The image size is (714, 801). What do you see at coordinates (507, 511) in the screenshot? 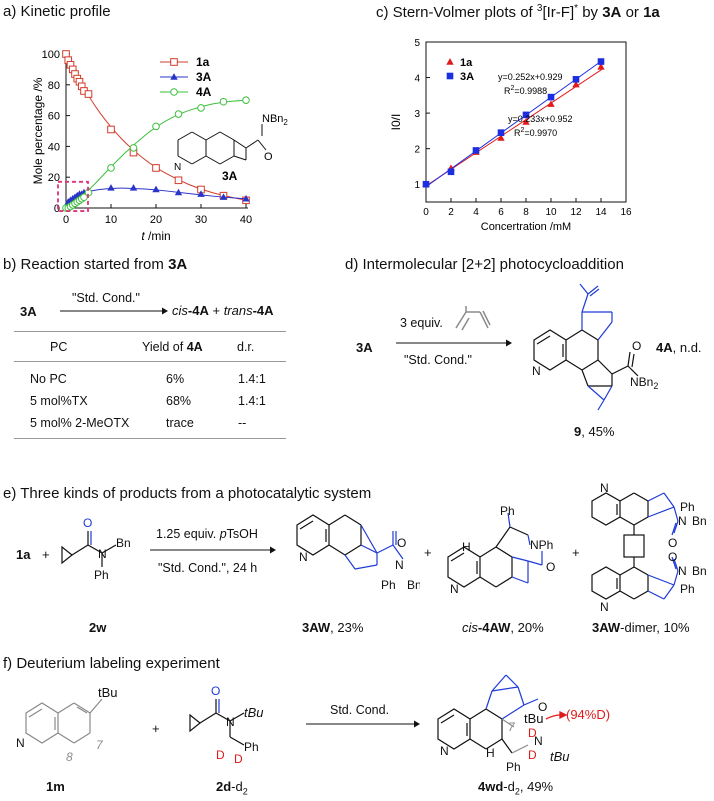
I see `e-p2-ph: Ph` at bounding box center [507, 511].